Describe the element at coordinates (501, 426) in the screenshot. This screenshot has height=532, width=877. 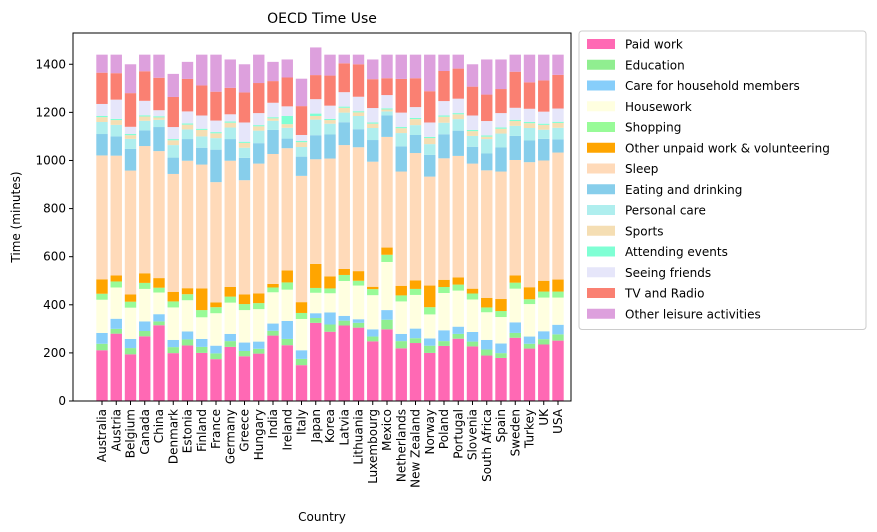
I see `x-tick-label: Spain` at that location.